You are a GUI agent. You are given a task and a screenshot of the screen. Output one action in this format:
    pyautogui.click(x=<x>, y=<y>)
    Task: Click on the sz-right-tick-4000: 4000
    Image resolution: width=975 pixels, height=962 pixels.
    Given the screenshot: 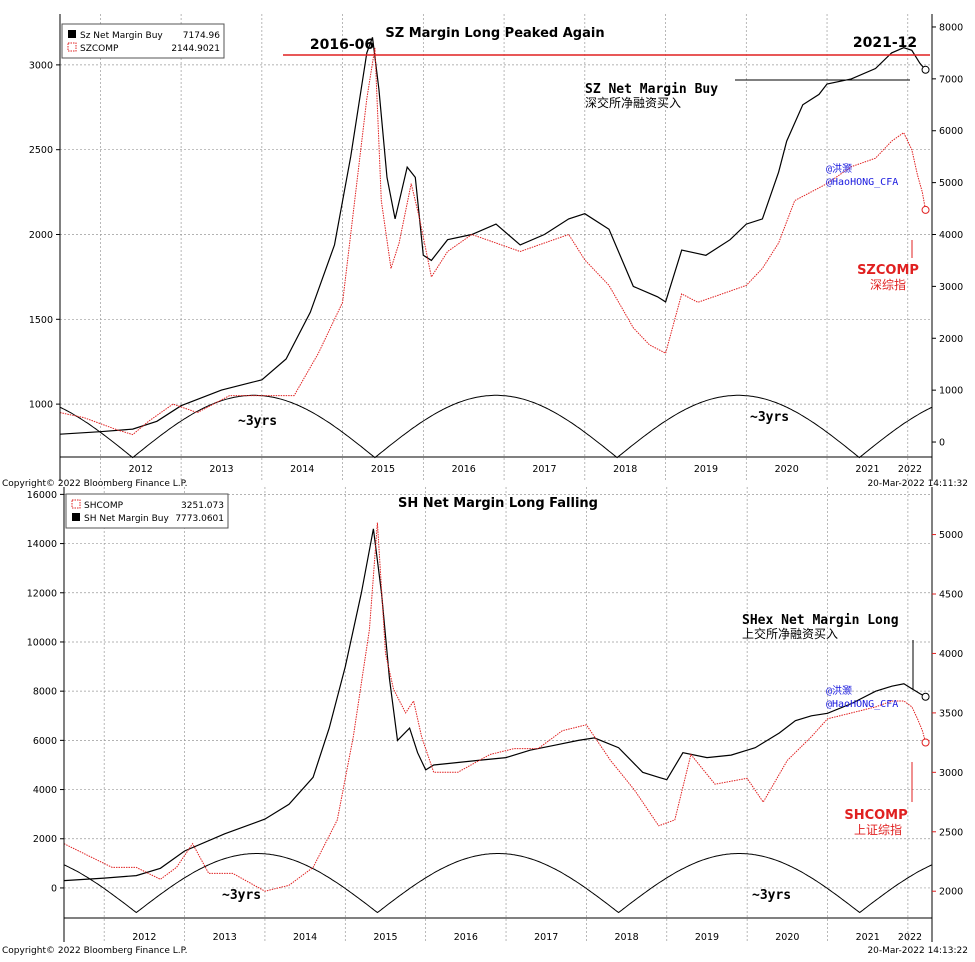 What is the action you would take?
    pyautogui.click(x=951, y=235)
    